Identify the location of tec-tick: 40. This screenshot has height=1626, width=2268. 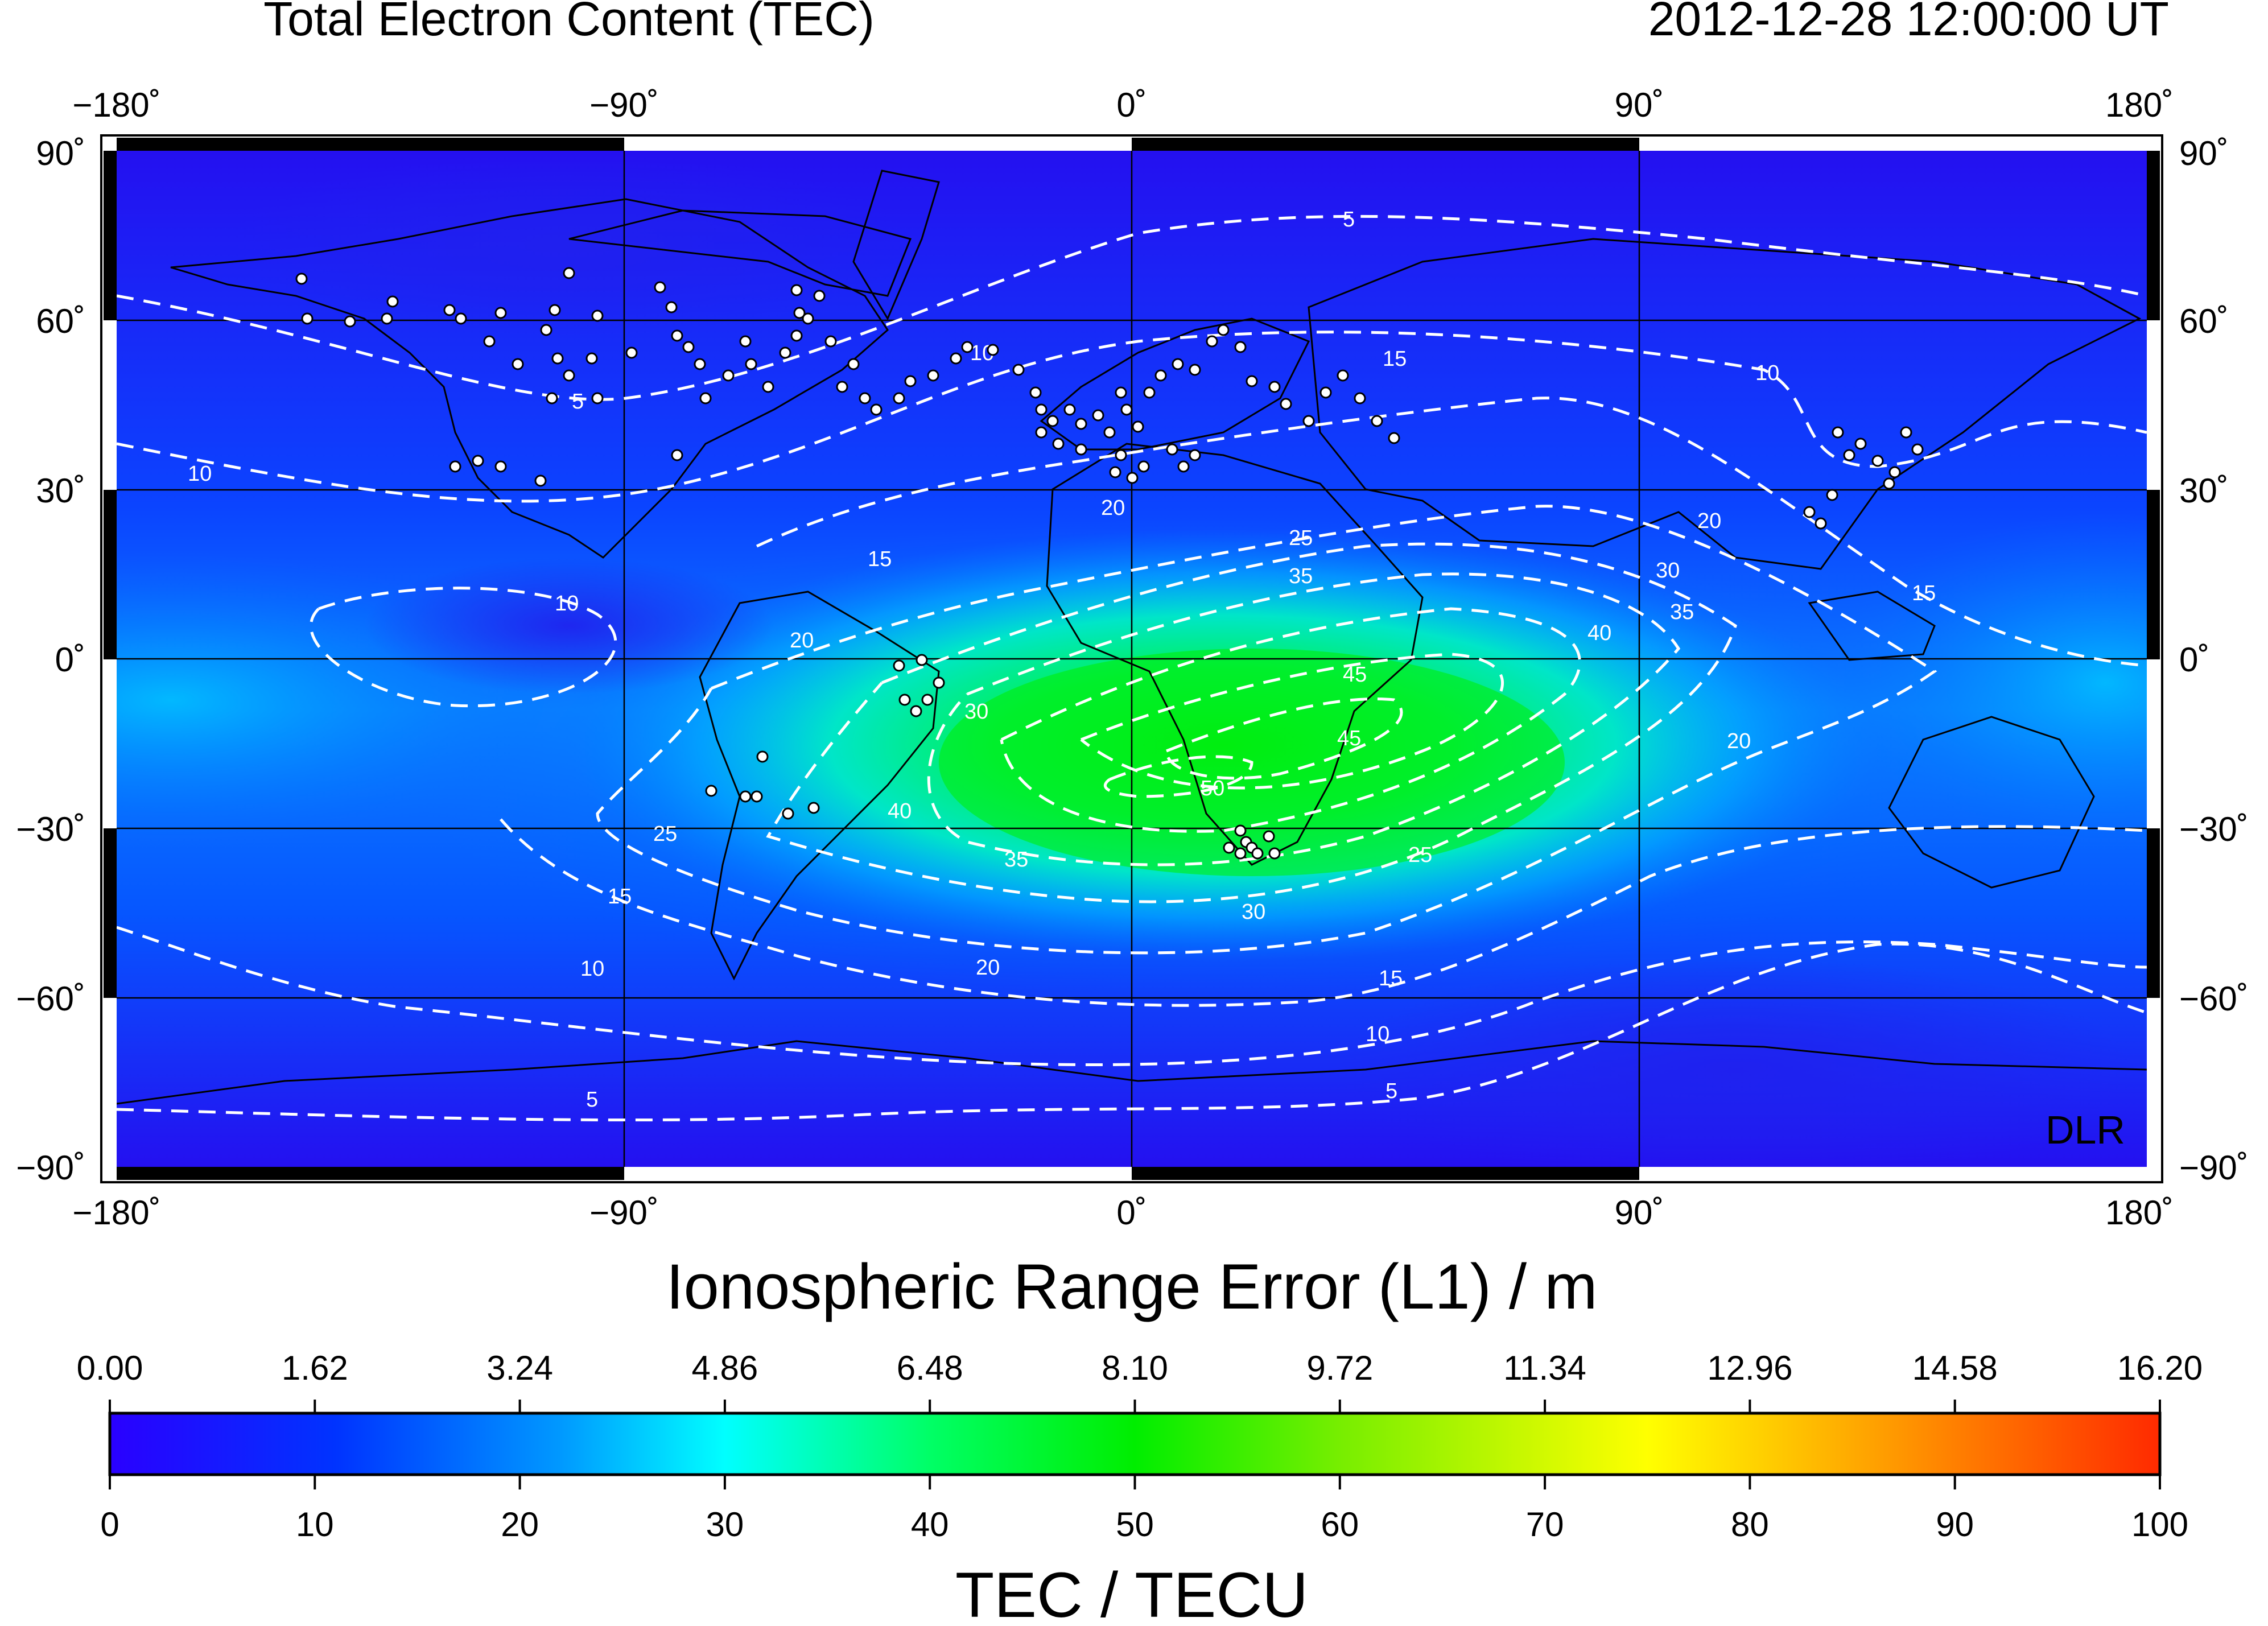
(930, 1524).